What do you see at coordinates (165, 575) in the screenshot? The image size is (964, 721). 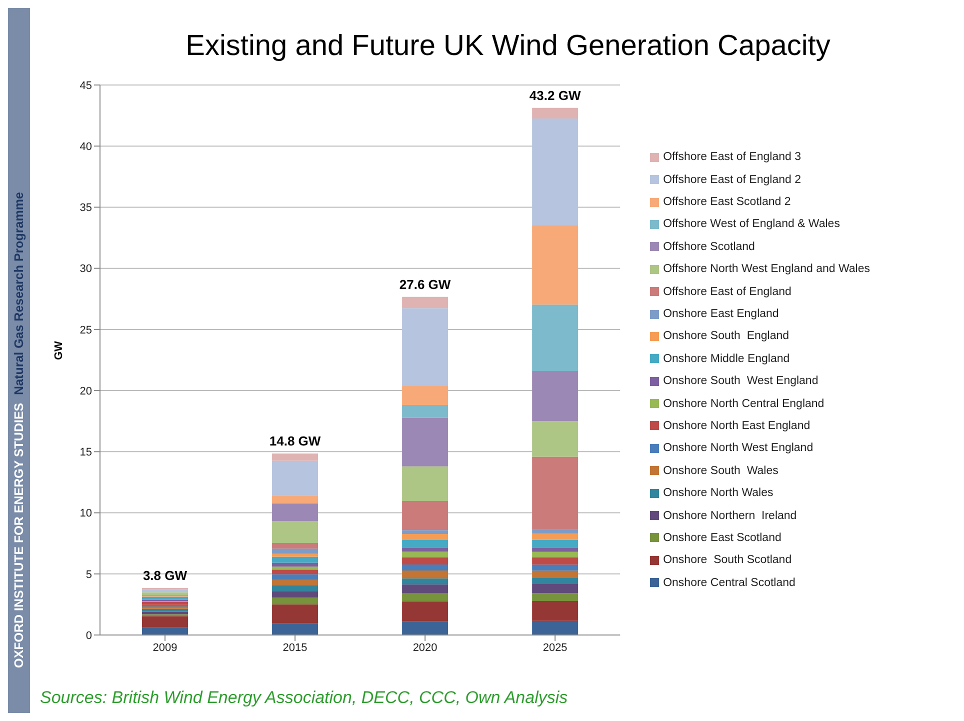 I see `total-label: 3.8 GW` at bounding box center [165, 575].